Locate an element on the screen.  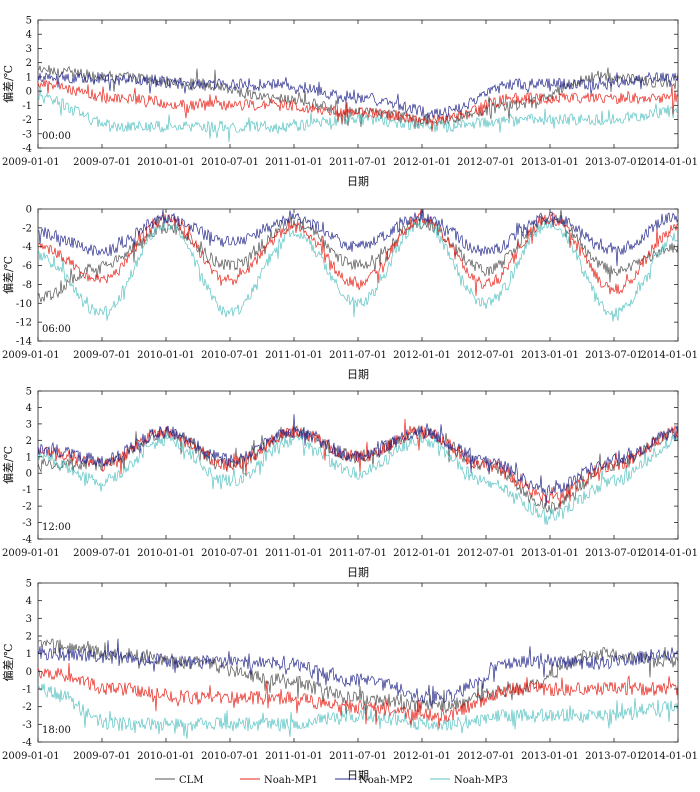
panel-time-label: 00:00 is located at coordinates (56, 136).